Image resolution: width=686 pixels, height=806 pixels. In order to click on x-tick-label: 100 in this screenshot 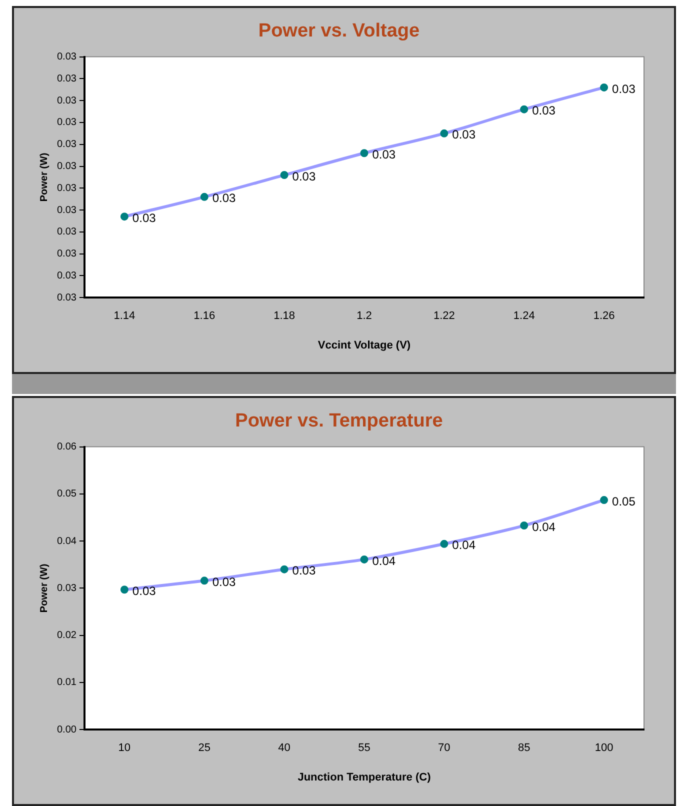, I will do `click(604, 748)`.